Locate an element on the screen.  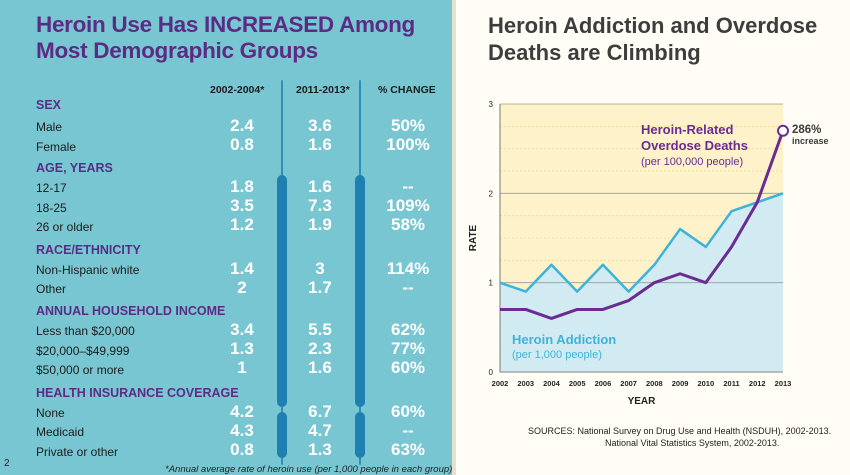
value-2011-2013: 3 is located at coordinates (320, 268).